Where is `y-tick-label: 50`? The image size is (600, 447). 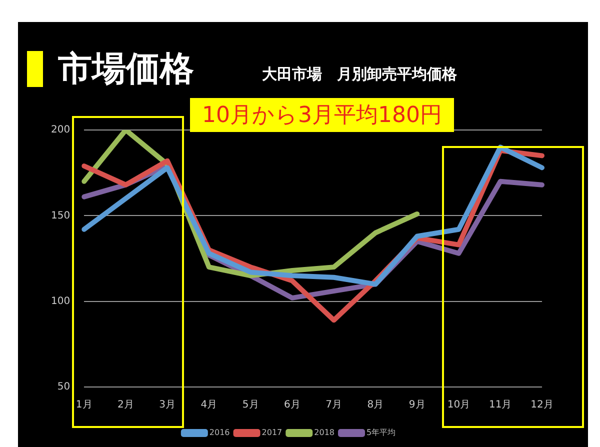
y-tick-label: 50 is located at coordinates (63, 387).